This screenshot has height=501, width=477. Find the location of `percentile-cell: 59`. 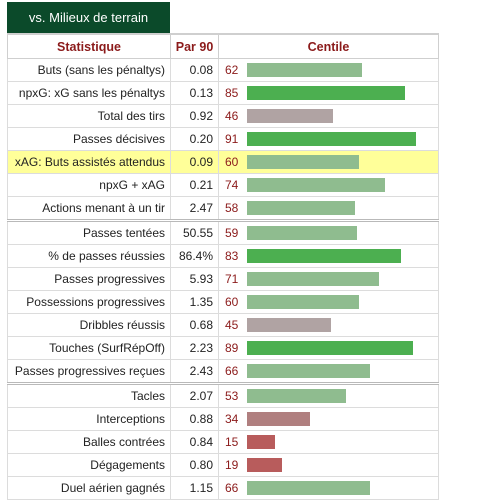

percentile-cell: 59 is located at coordinates (328, 232).